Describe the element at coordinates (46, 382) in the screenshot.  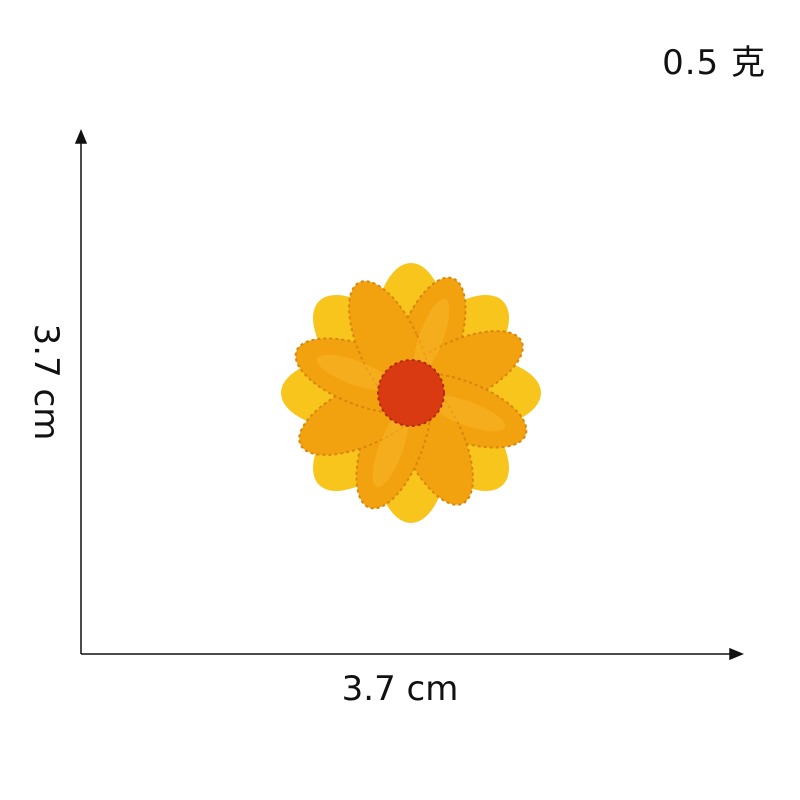
I see `height-dimension-label: 3.7 cm` at that location.